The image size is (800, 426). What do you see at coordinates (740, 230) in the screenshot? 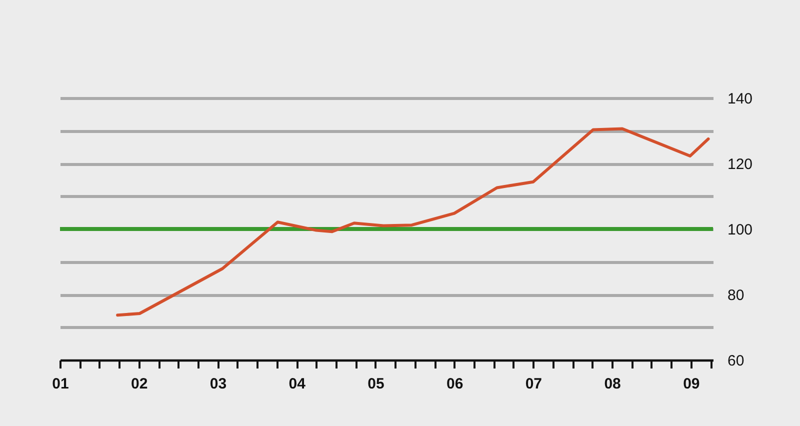
I see `y-tick-label: 100` at bounding box center [740, 230].